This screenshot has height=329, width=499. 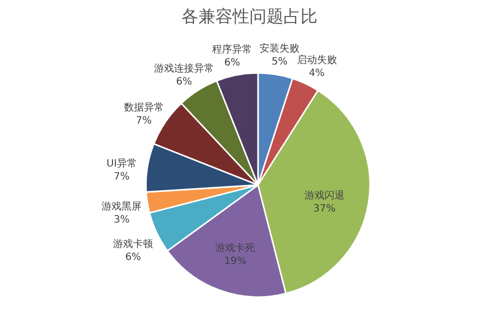 I want to click on slice-label: 游戏黑屏, so click(x=122, y=206).